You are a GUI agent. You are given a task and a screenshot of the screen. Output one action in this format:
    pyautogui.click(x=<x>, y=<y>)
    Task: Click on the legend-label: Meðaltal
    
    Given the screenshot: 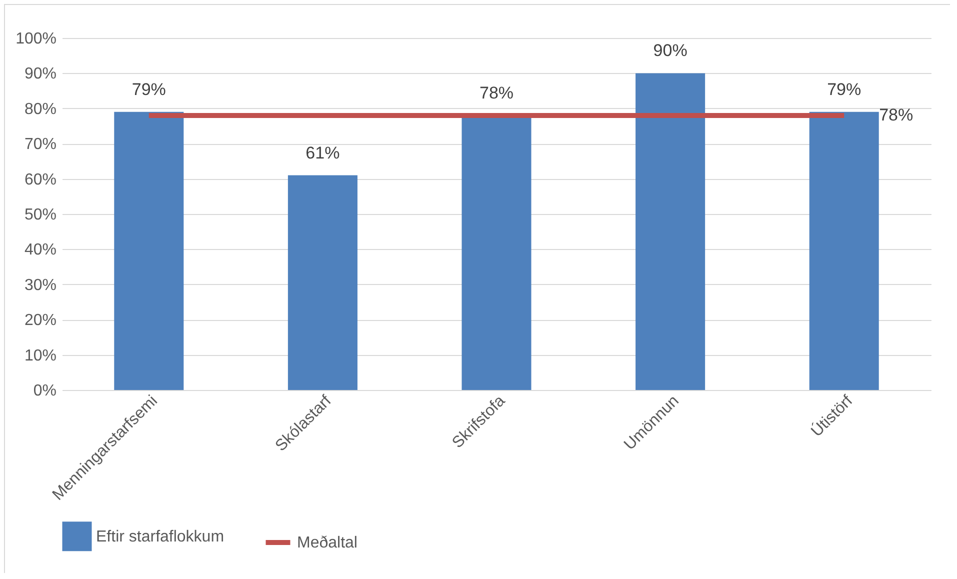 What is the action you would take?
    pyautogui.click(x=327, y=543)
    